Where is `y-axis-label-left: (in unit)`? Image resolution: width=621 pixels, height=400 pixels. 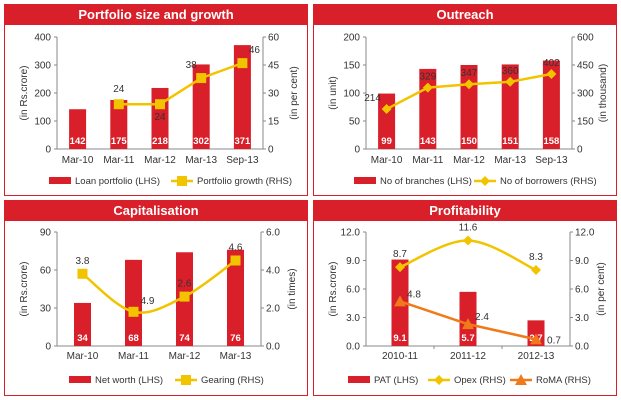
y-axis-label-left: (in unit) is located at coordinates (333, 92).